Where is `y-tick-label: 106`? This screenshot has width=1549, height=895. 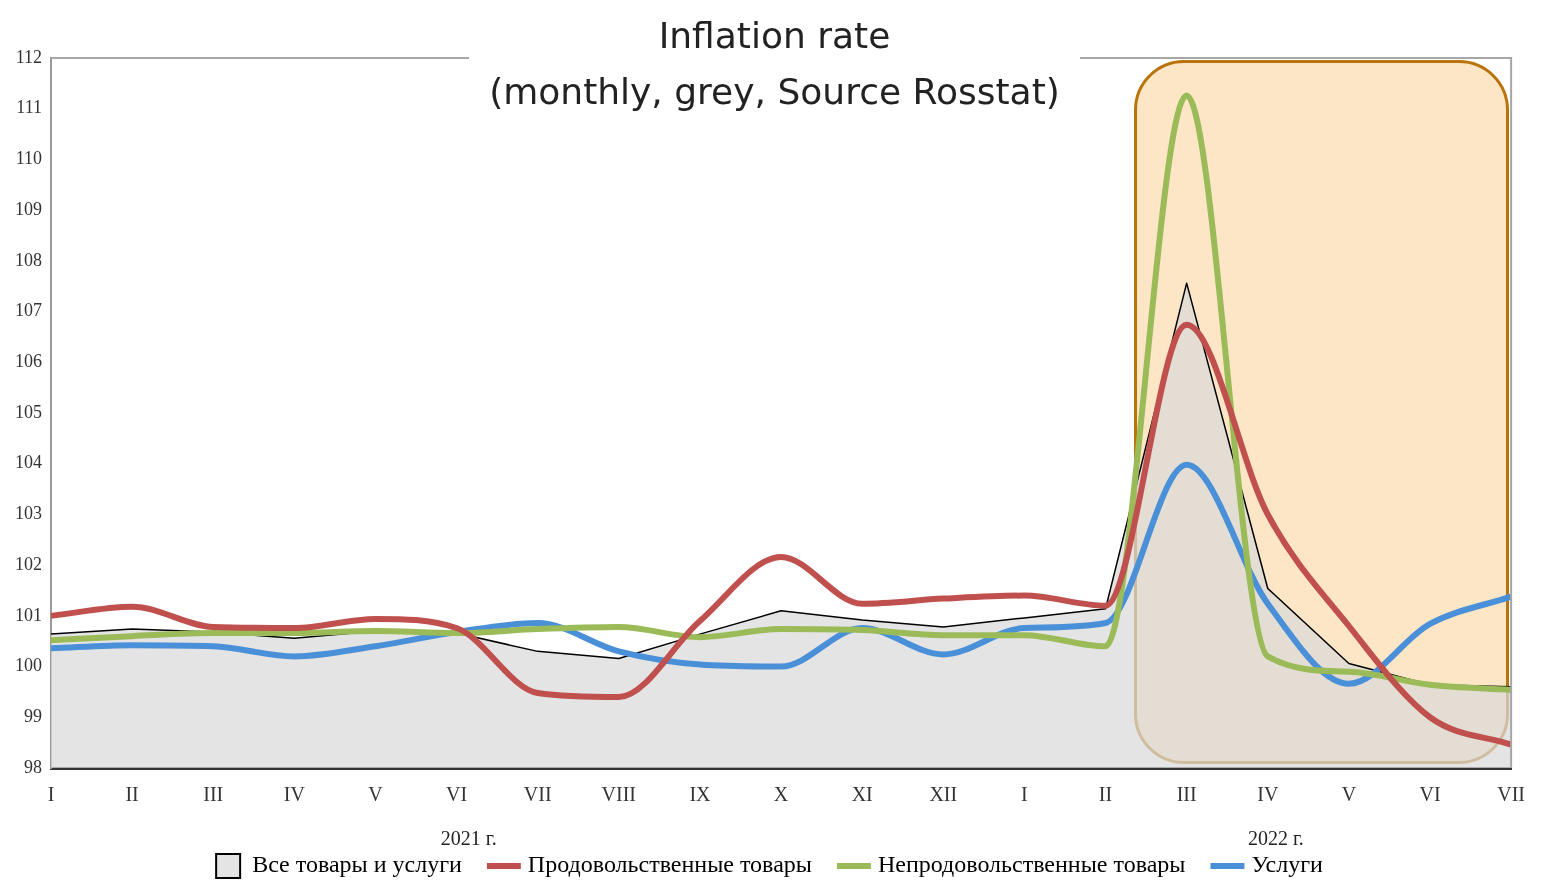 y-tick-label: 106 is located at coordinates (28, 361).